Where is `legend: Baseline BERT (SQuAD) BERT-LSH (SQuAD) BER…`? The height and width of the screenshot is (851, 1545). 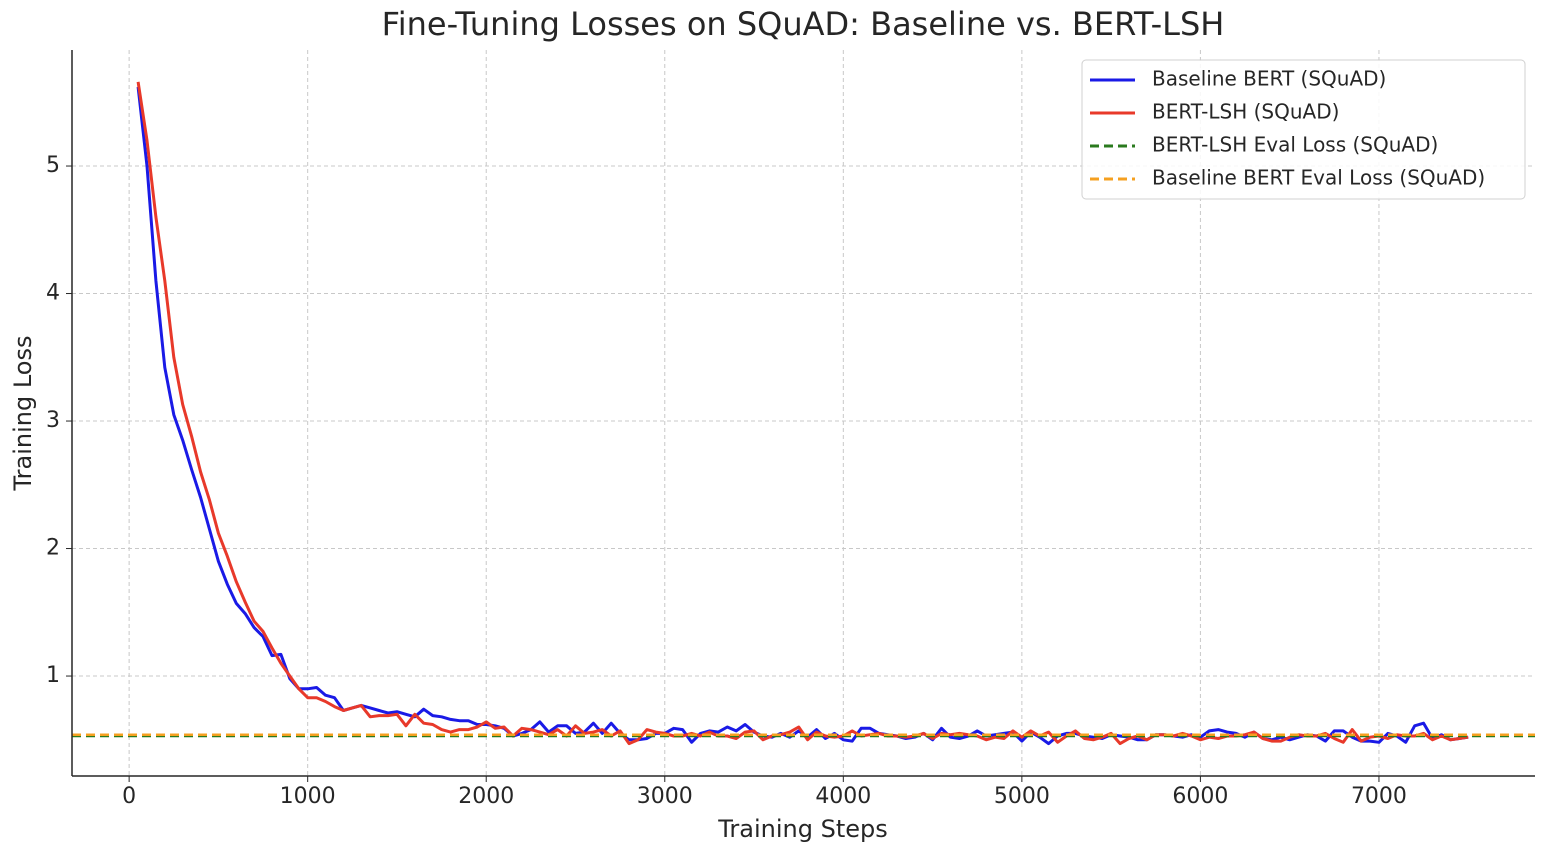 legend: Baseline BERT (SQuAD) BERT-LSH (SQuAD) BER… is located at coordinates (1303, 129).